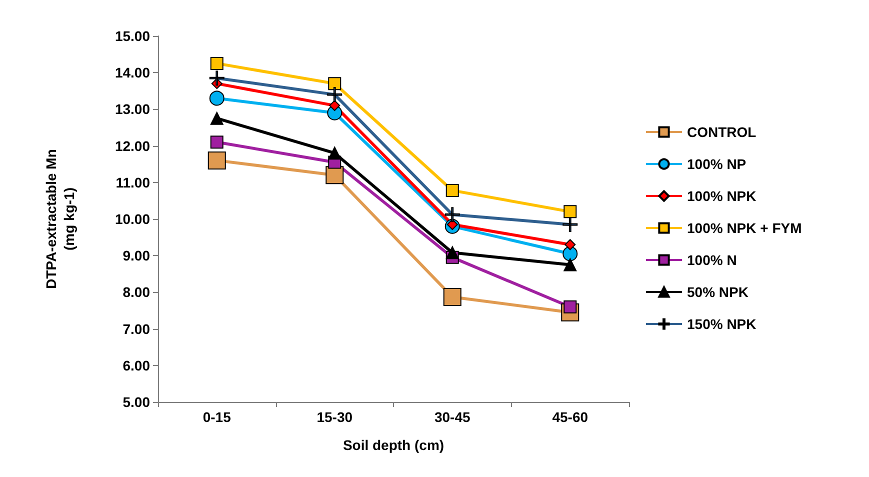 The height and width of the screenshot is (477, 869). What do you see at coordinates (132, 36) in the screenshot?
I see `y-tick-label: 15.00` at bounding box center [132, 36].